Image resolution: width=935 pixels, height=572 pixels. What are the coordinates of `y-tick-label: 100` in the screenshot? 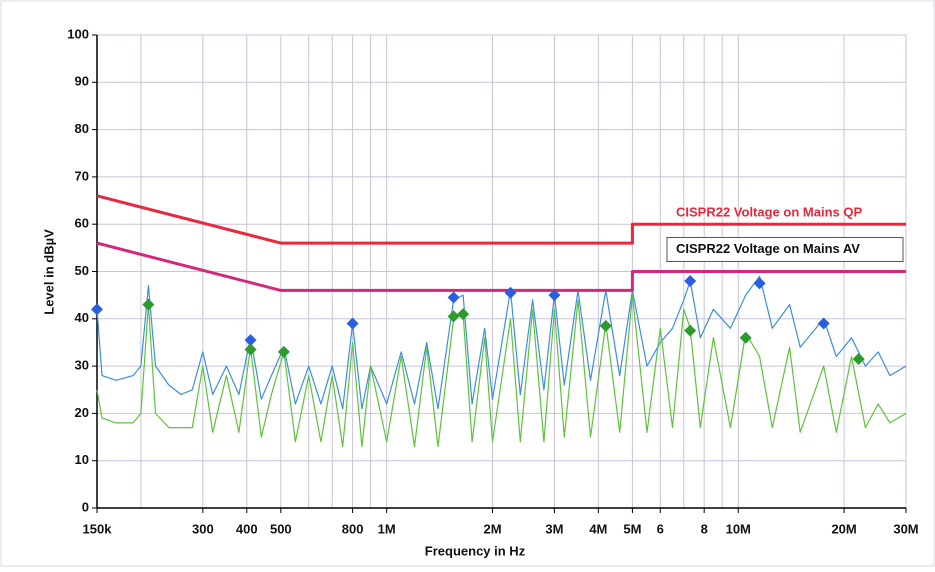 It's located at (78, 33).